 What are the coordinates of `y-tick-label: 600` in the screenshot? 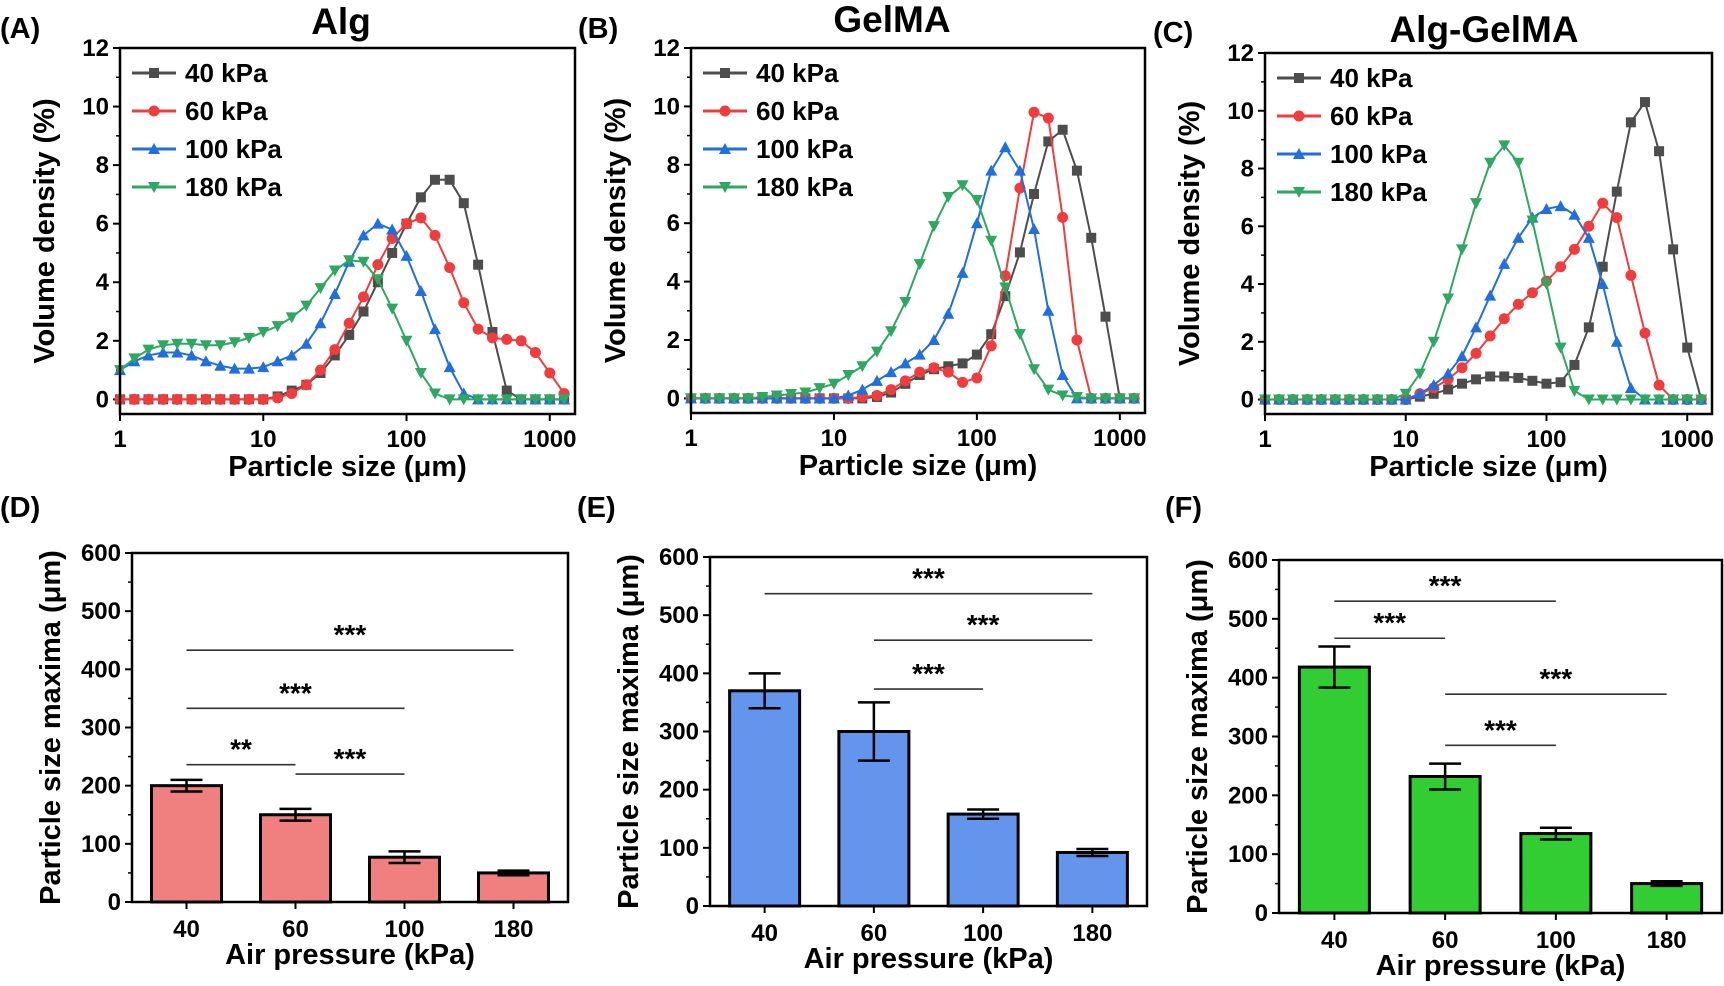 It's located at (1248, 560).